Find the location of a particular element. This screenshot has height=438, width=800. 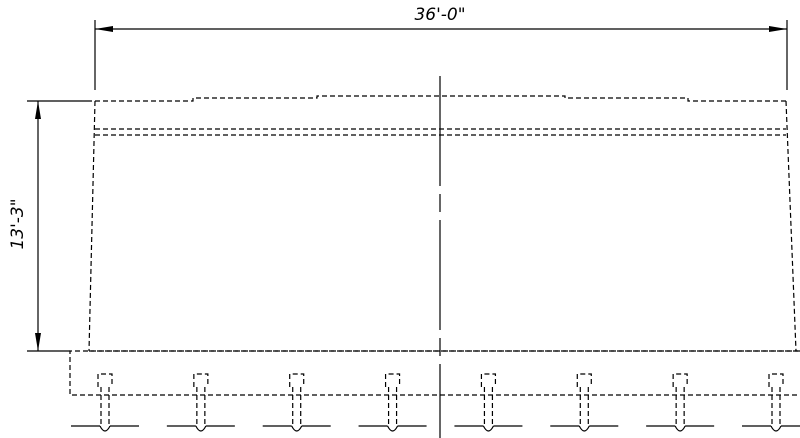

width-dimension-label: 36'-0" is located at coordinates (439, 15).